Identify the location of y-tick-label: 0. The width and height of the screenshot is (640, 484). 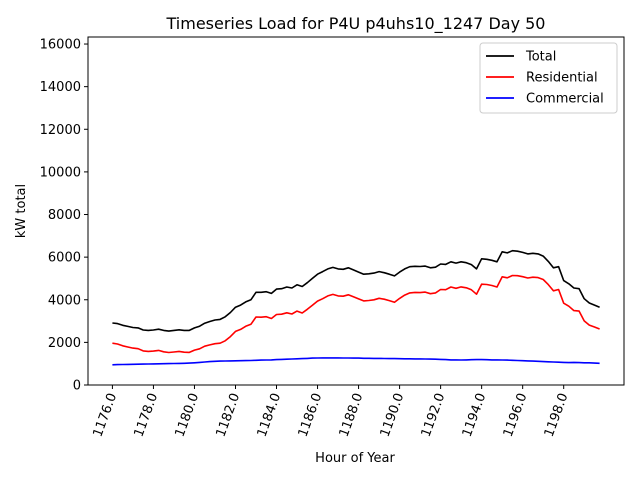
(77, 386).